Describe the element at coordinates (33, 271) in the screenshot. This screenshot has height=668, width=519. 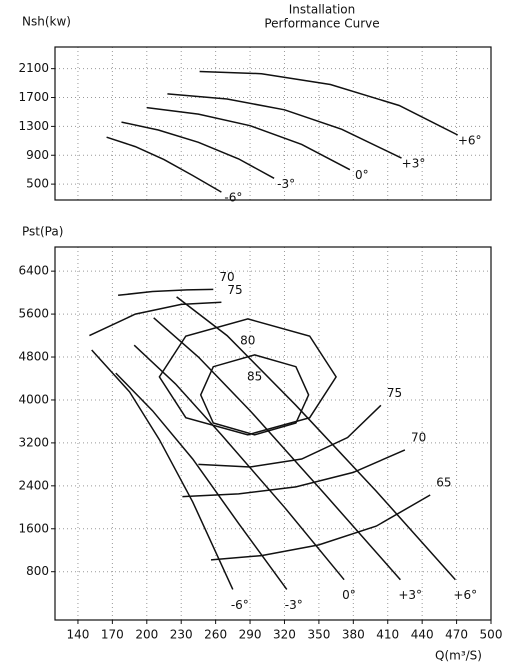
I see `y-tick-label: 6400` at that location.